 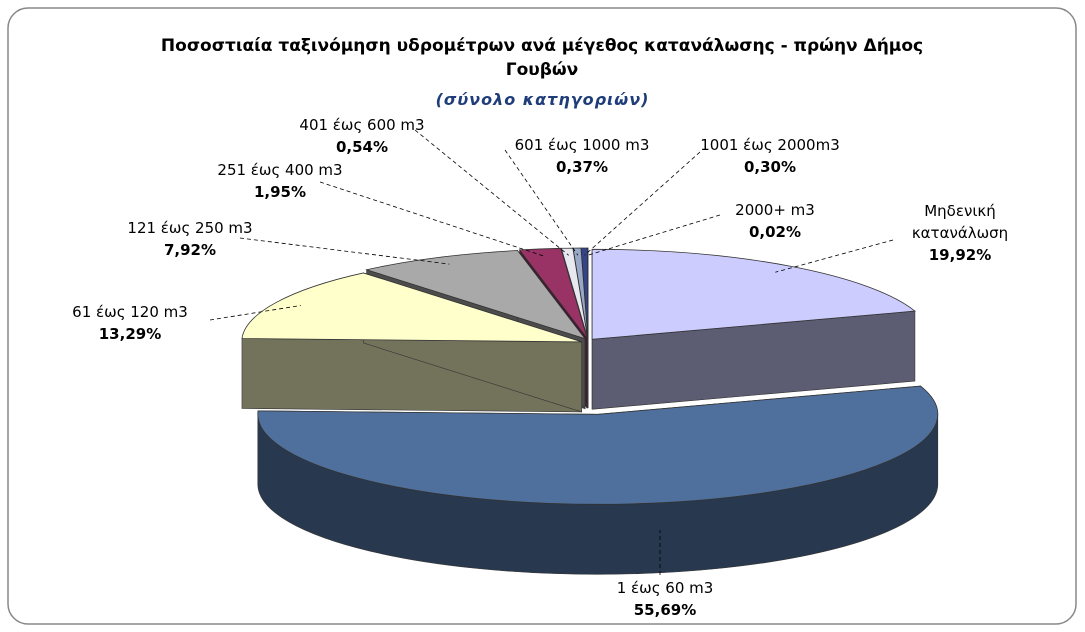 I want to click on value-label: 55,69%, so click(x=665, y=610).